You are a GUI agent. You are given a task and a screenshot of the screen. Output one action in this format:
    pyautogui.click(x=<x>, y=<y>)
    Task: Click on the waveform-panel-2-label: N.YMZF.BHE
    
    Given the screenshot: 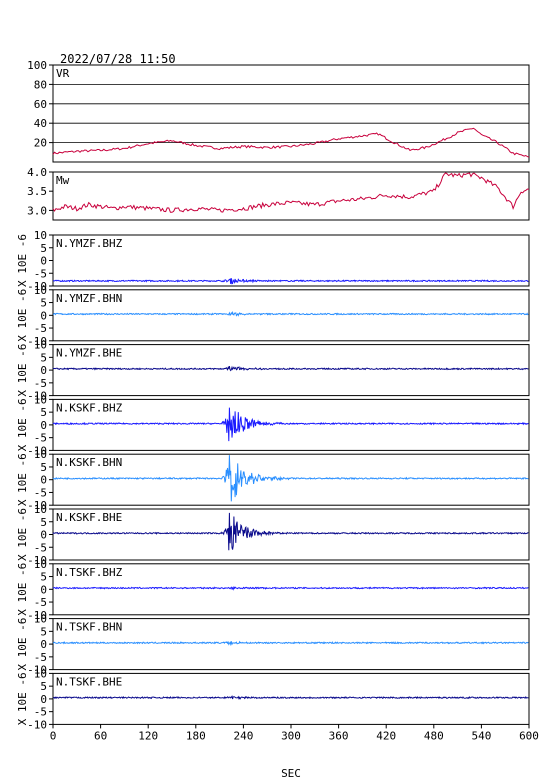 What is the action you would take?
    pyautogui.click(x=89, y=353)
    